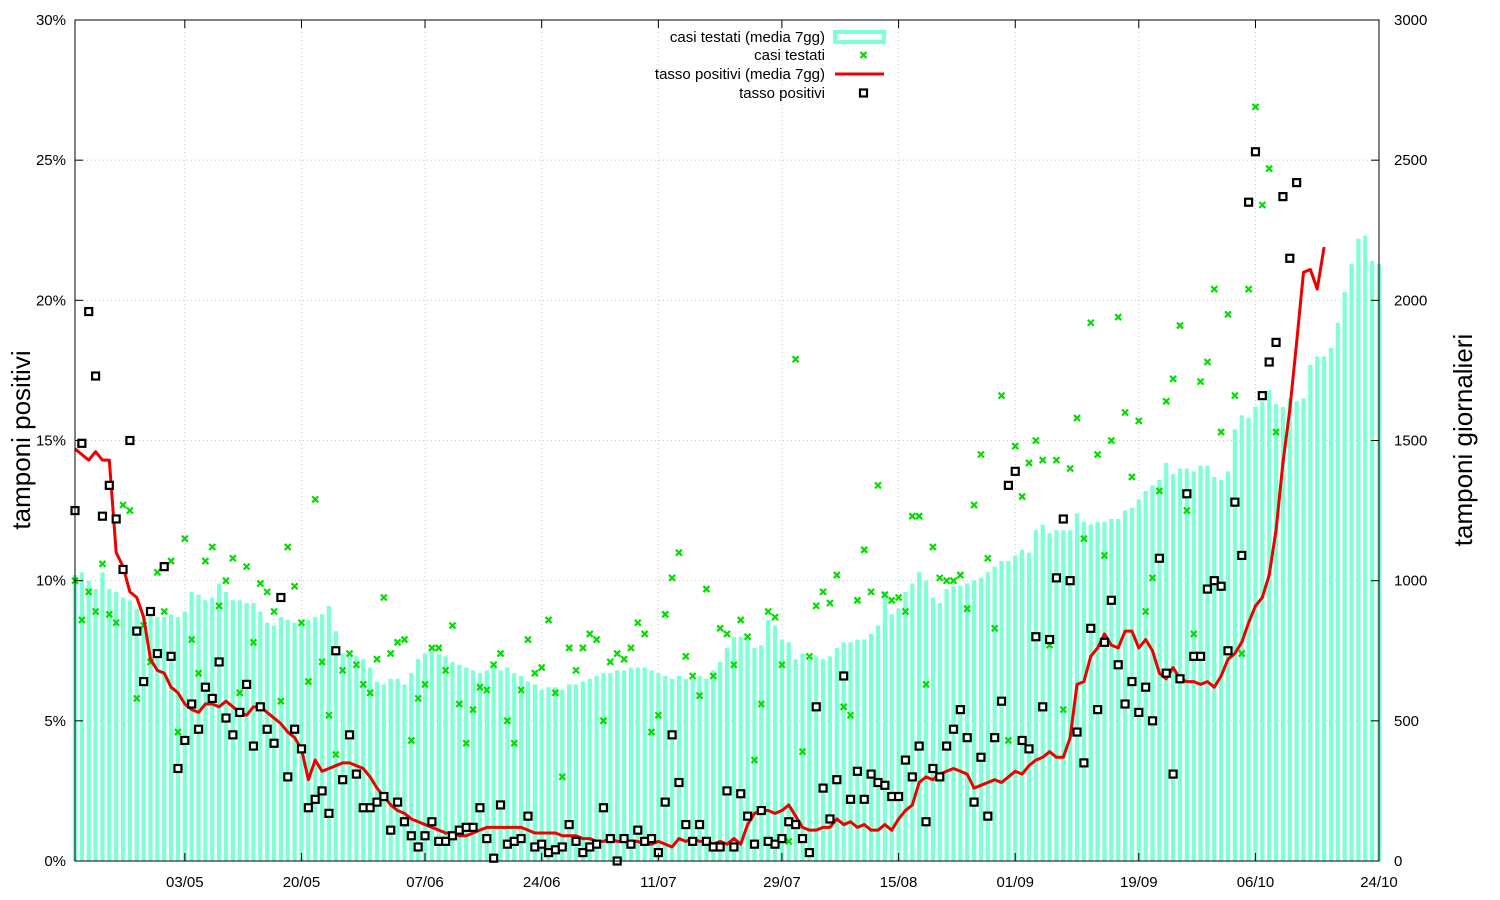 This screenshot has width=1500, height=900. Describe the element at coordinates (185, 882) in the screenshot. I see `x-tick-label: 03/05` at that location.